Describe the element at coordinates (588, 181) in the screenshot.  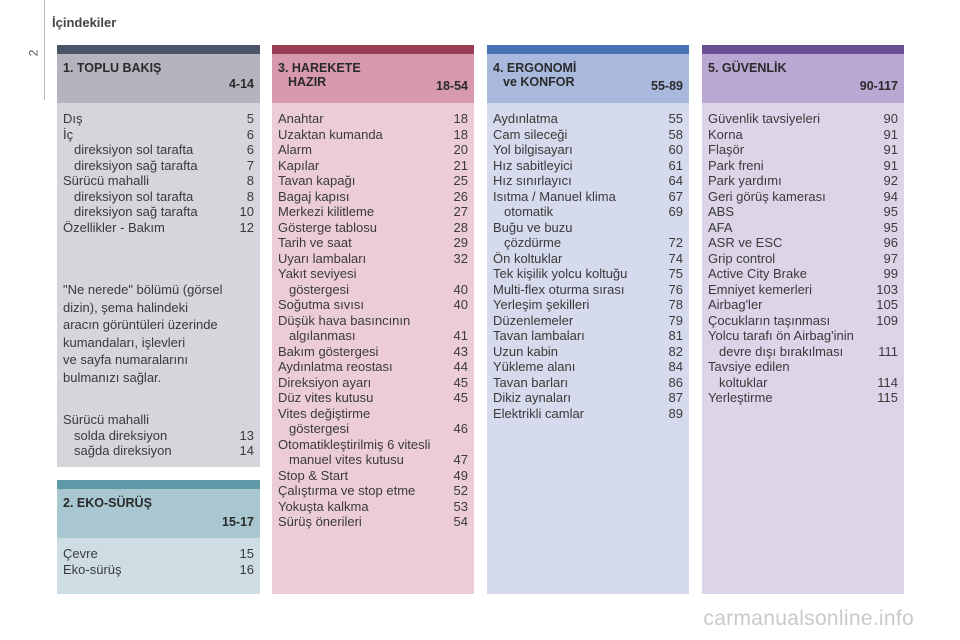
I see `toc-entry: Hız sınırlayıcı 64` at that location.